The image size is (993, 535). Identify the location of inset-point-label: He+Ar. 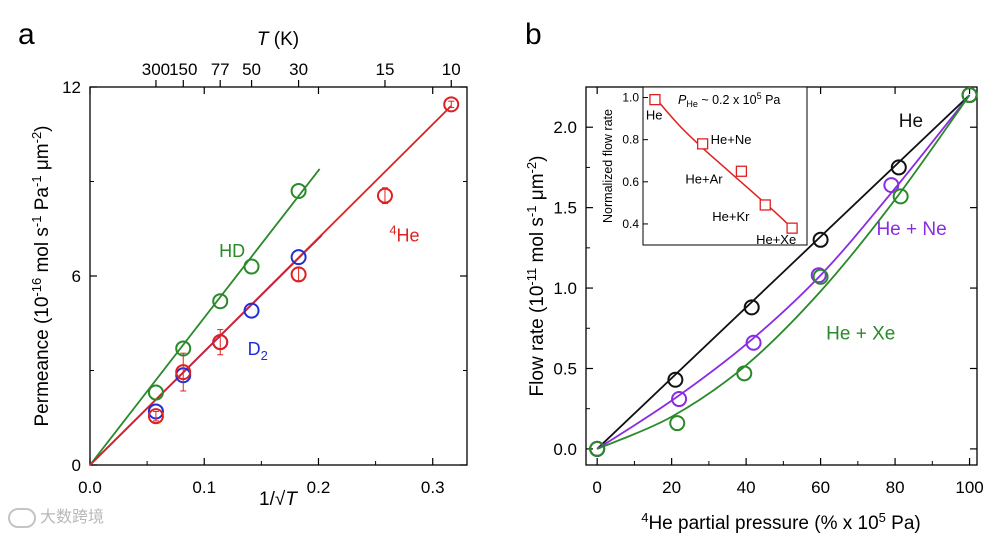
(704, 178).